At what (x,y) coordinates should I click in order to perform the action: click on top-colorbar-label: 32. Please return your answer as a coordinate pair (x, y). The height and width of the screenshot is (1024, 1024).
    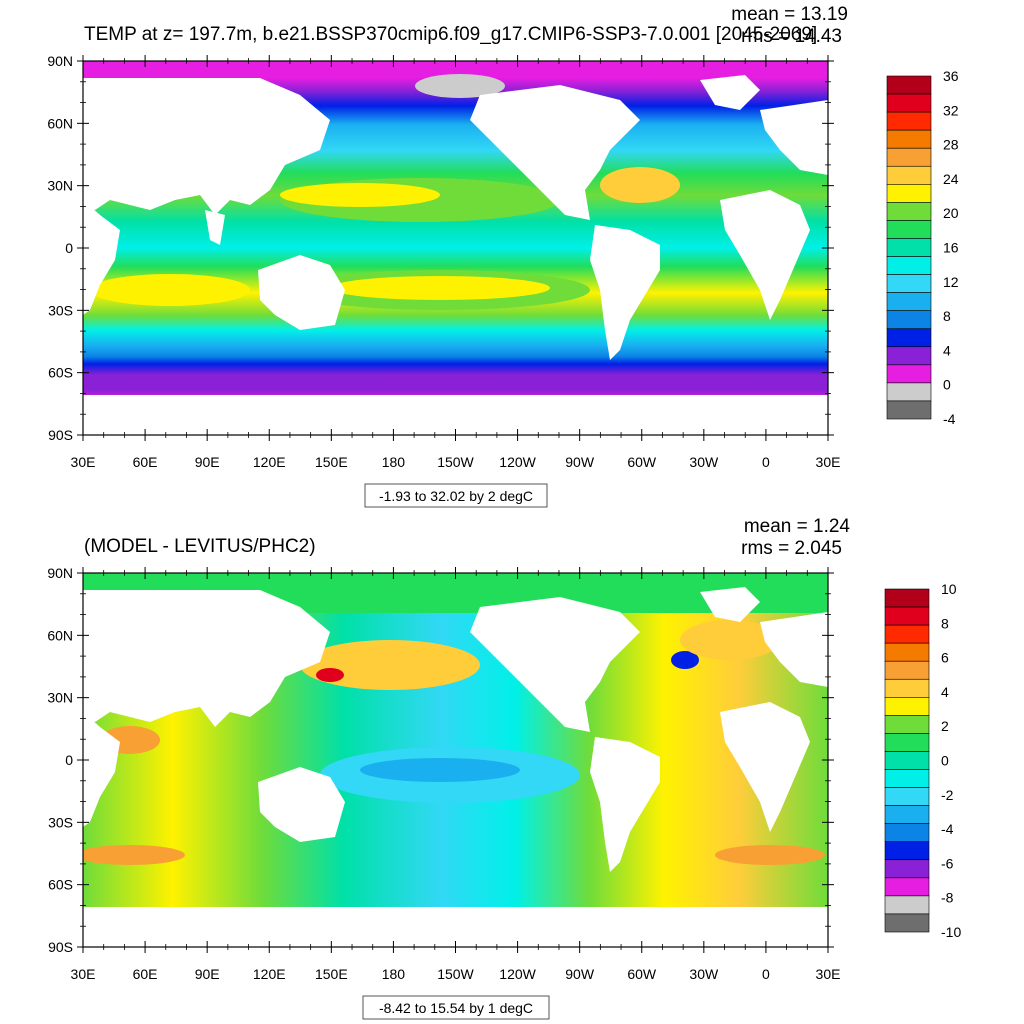
    Looking at the image, I should click on (951, 110).